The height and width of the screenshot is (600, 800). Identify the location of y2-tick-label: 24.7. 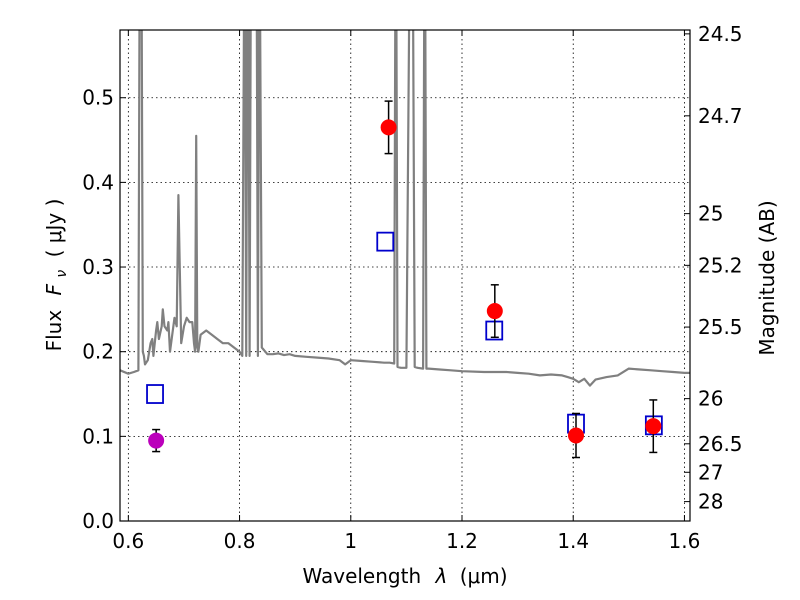
(720, 116).